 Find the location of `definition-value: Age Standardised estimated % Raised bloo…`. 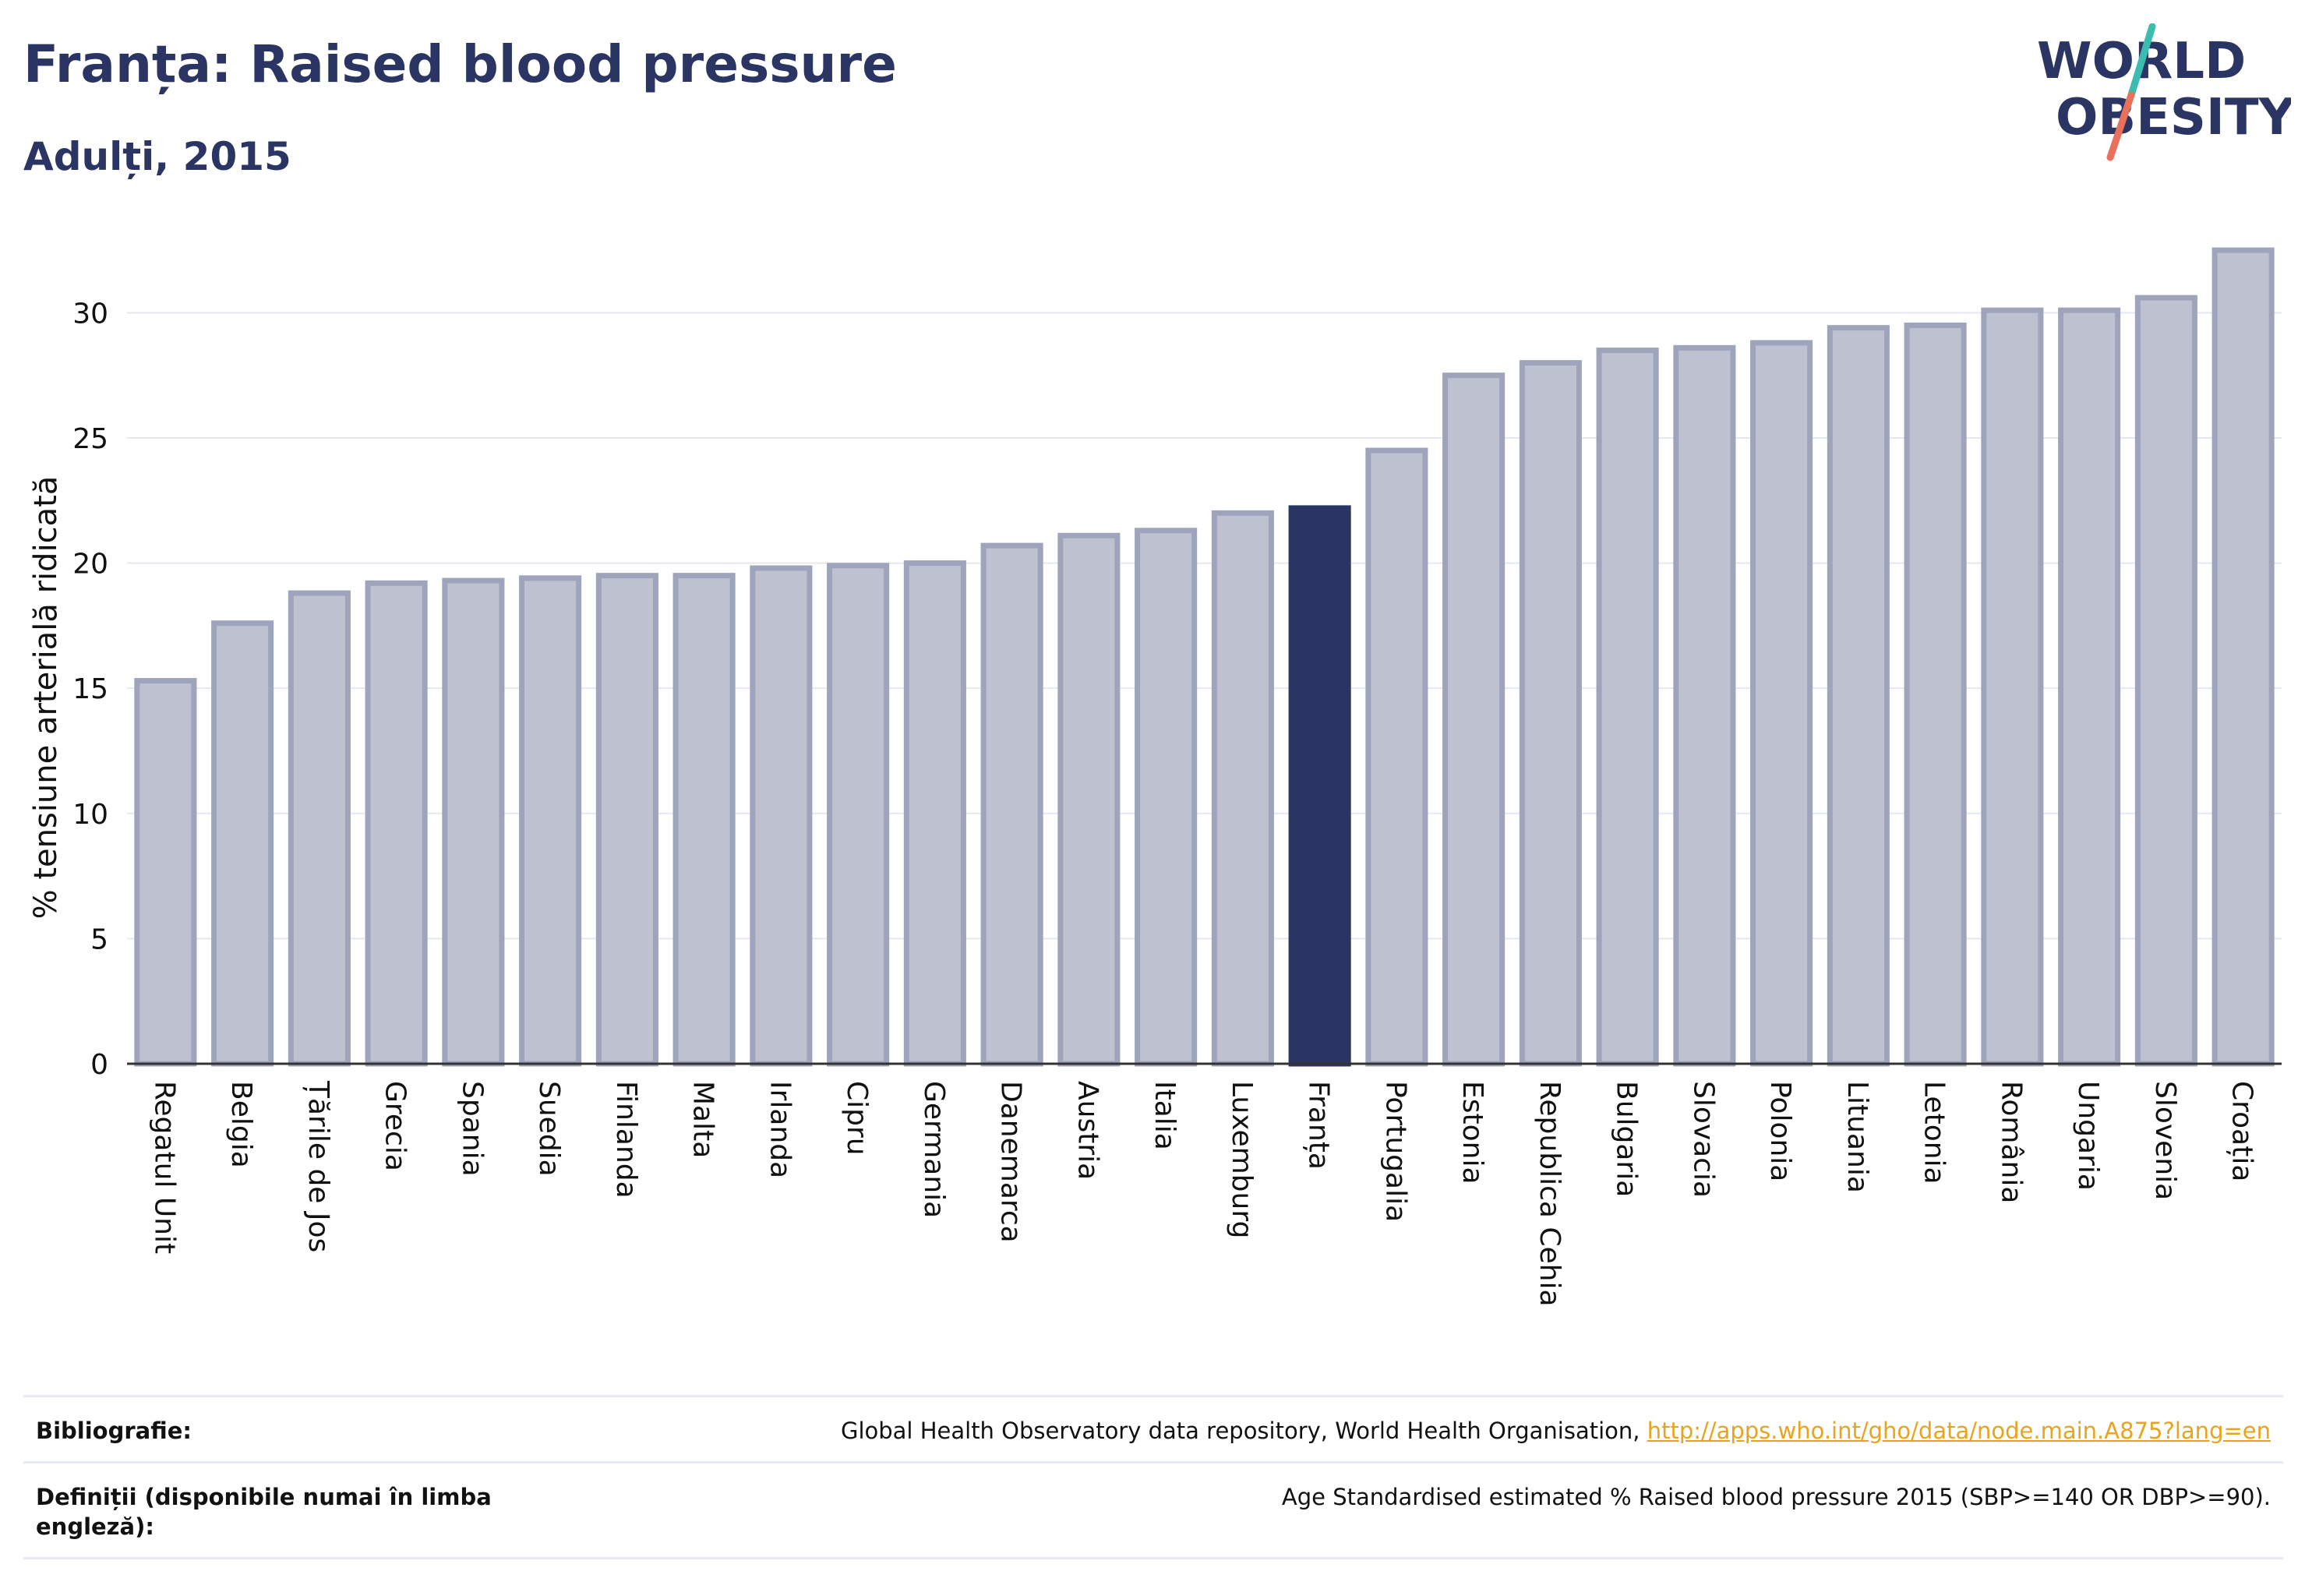

definition-value: Age Standardised estimated % Raised bloo… is located at coordinates (1776, 1497).